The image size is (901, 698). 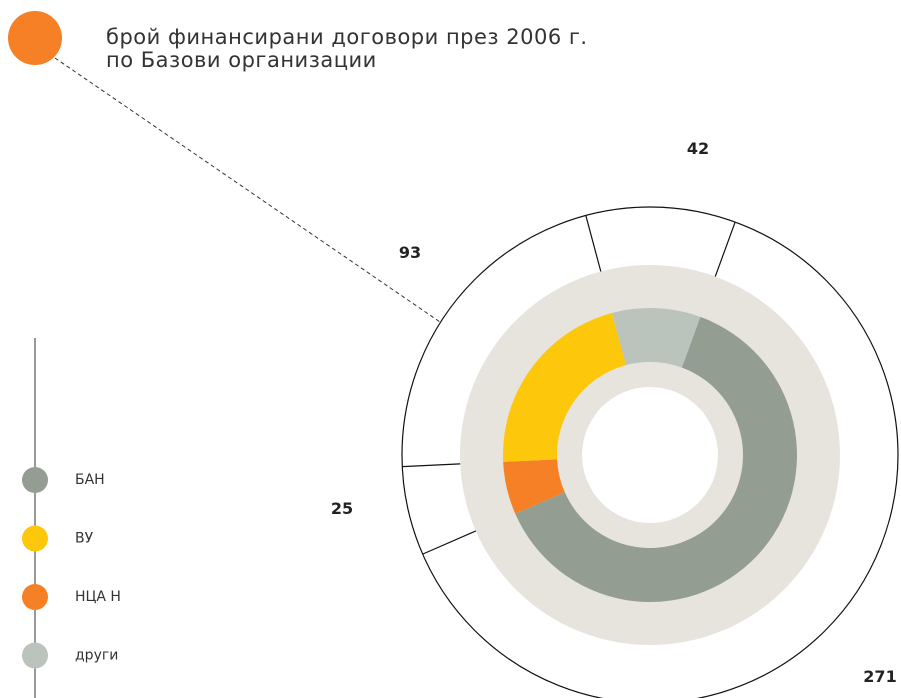 What do you see at coordinates (241, 60) in the screenshot?
I see `chart-title: по Базови организации` at bounding box center [241, 60].